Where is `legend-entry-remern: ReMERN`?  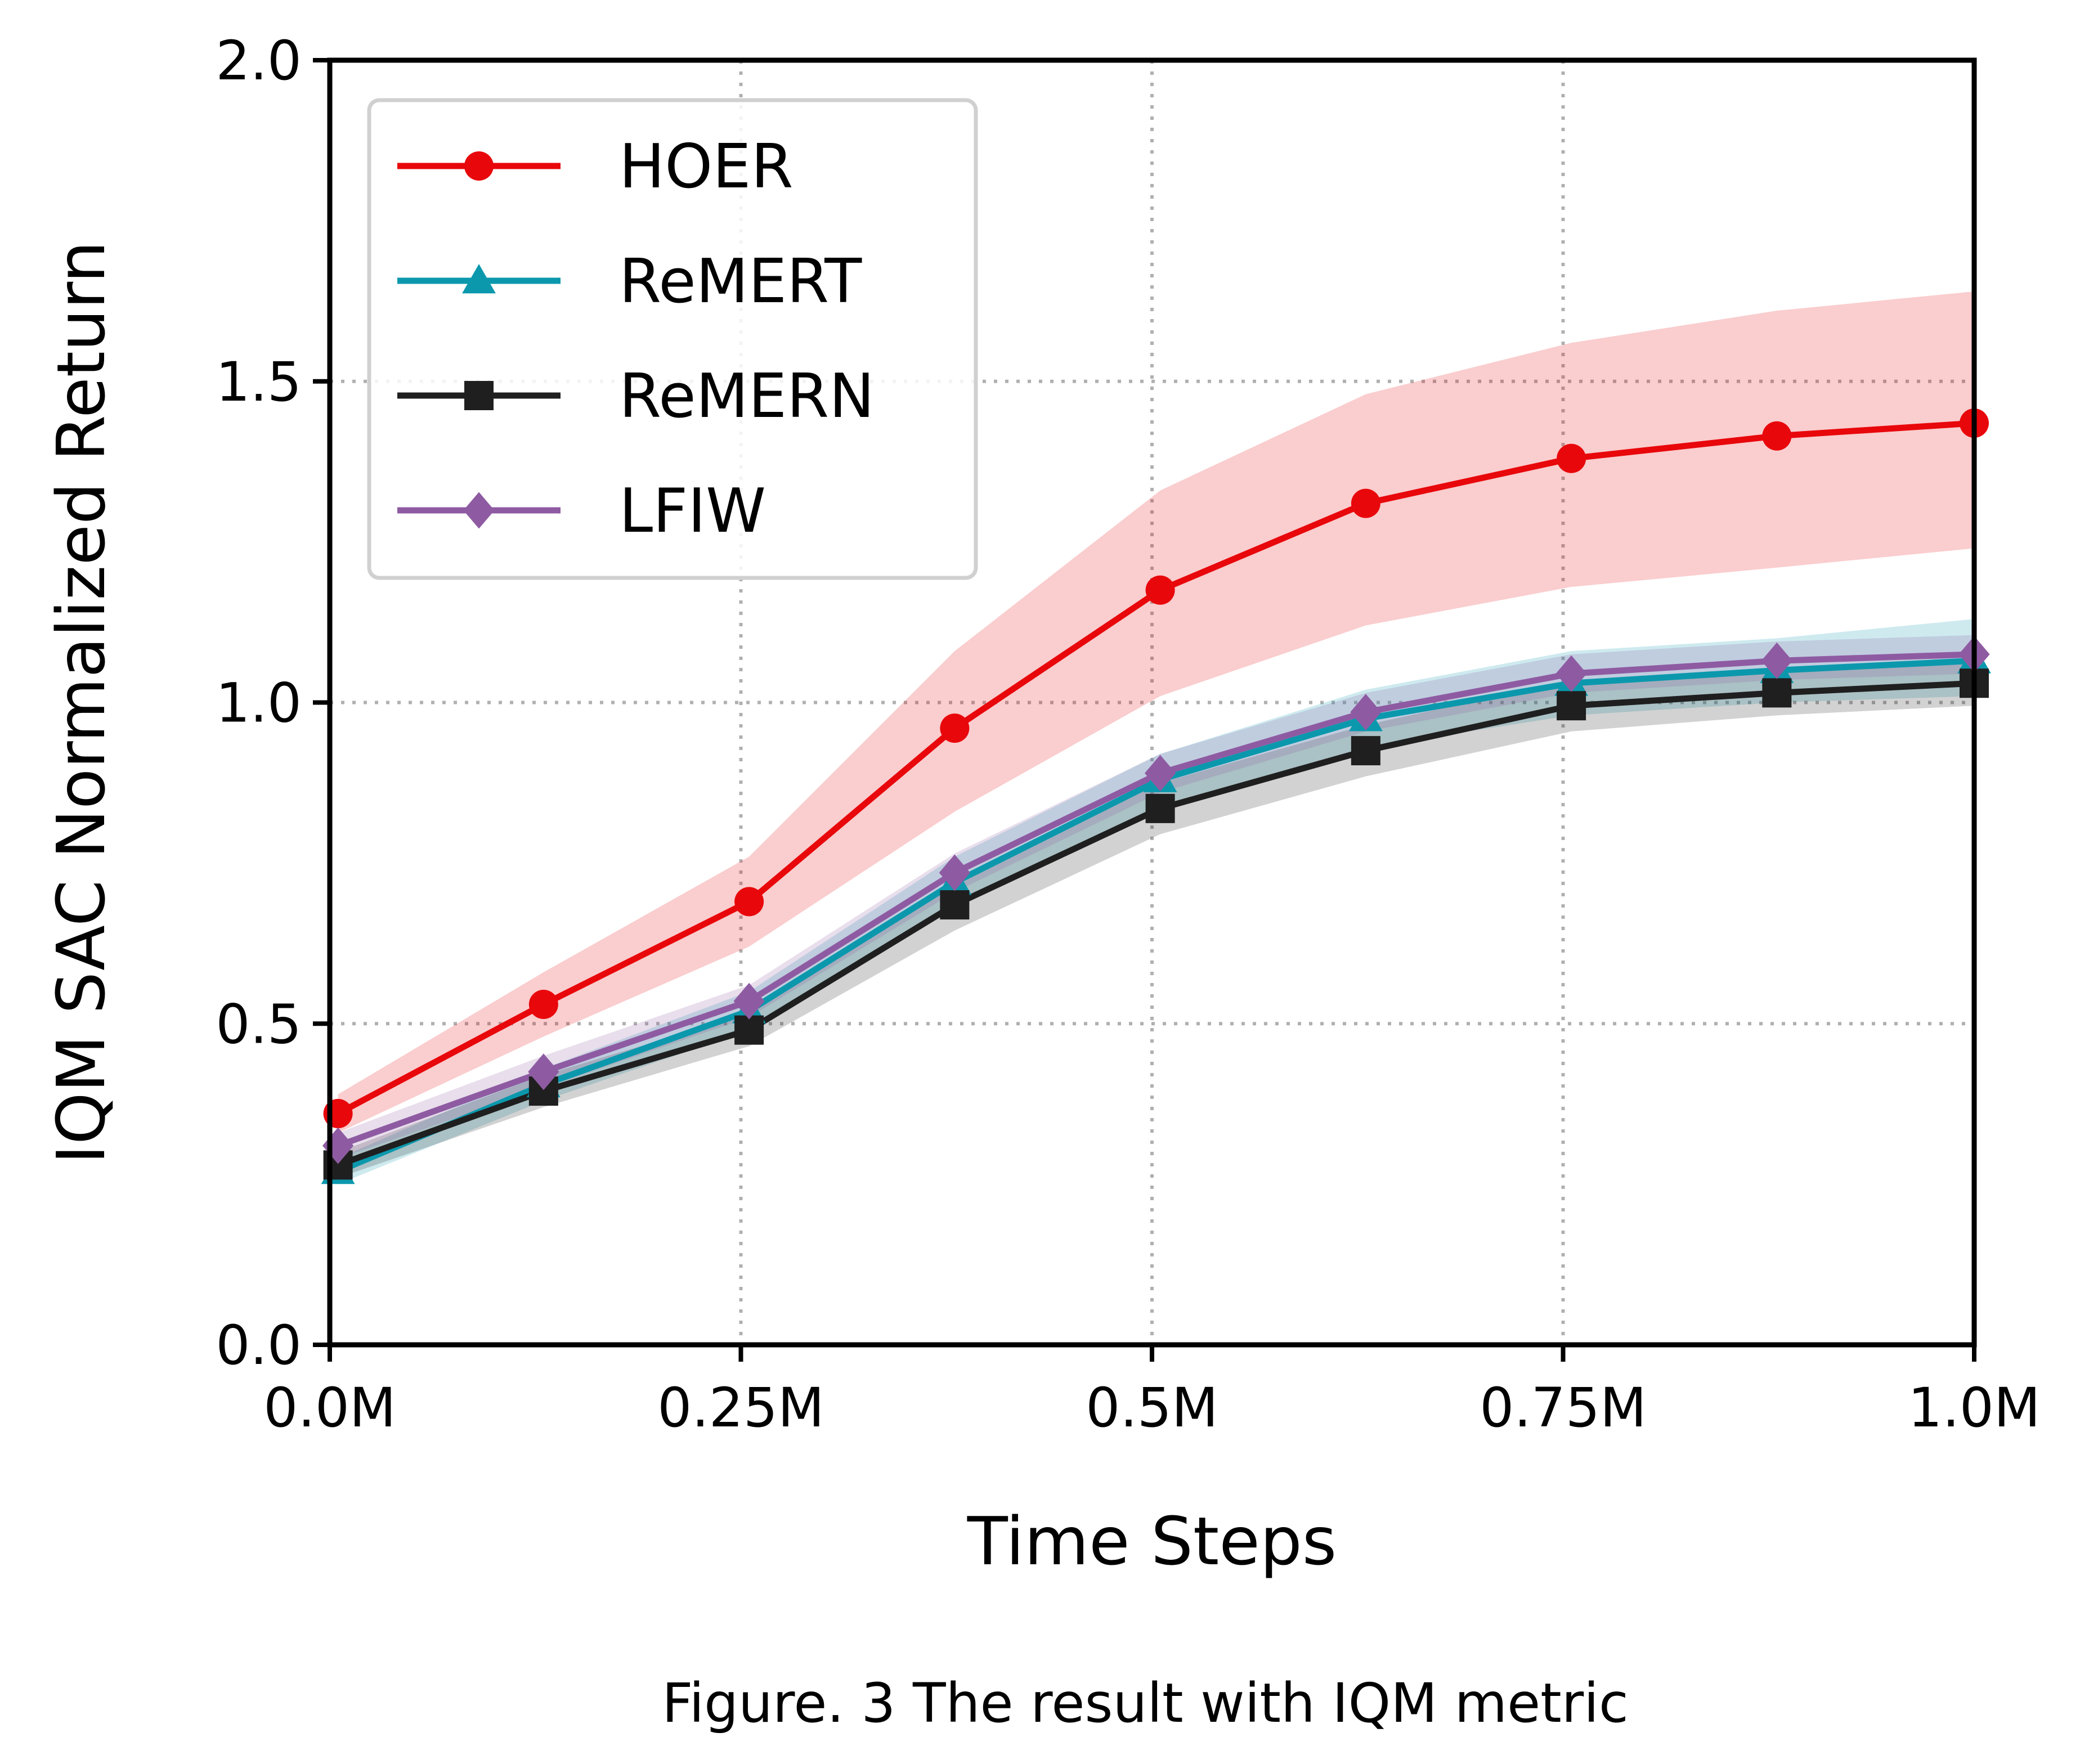
legend-entry-remern: ReMERN is located at coordinates (636, 396).